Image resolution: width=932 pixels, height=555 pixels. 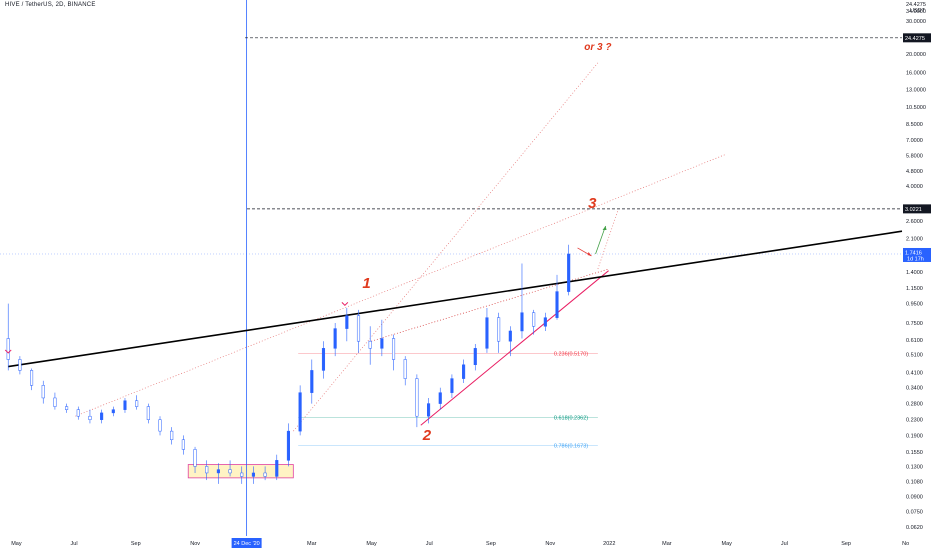 What do you see at coordinates (916, 5) in the screenshot?
I see `currency-line-1: 24.4275` at bounding box center [916, 5].